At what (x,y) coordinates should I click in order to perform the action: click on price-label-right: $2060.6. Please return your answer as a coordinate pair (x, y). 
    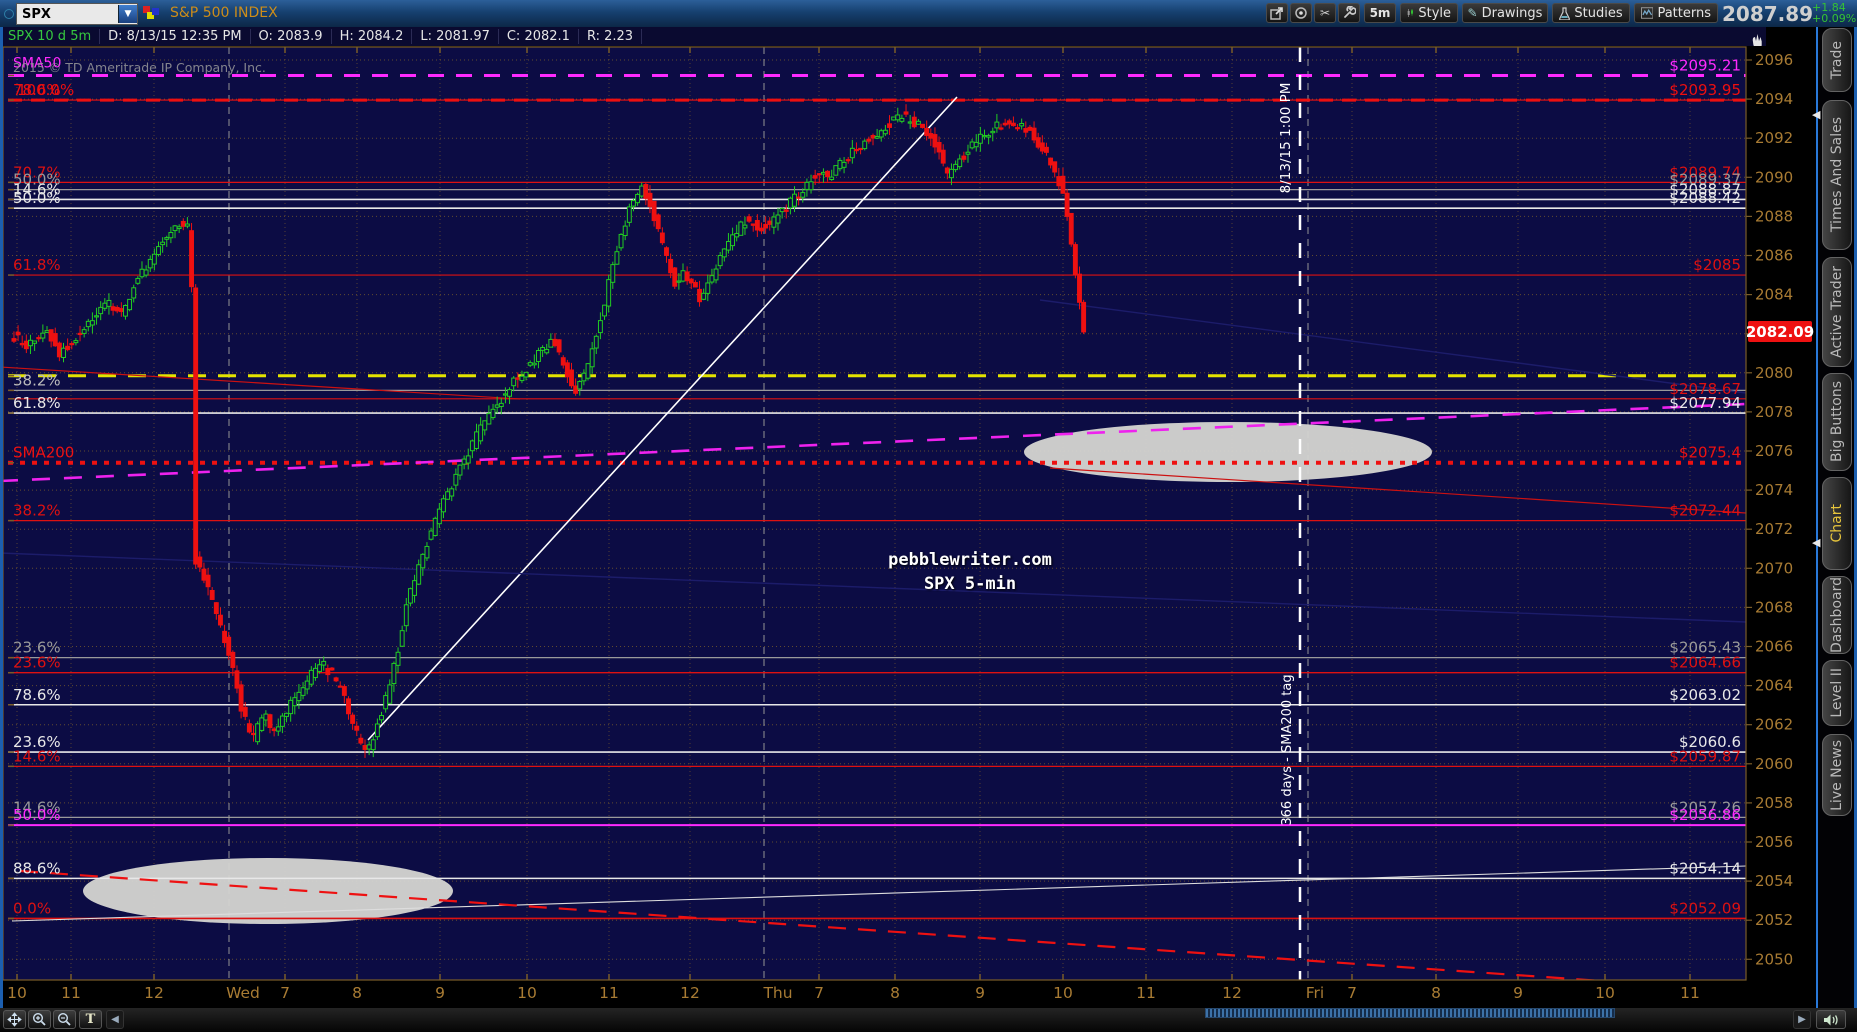
    Looking at the image, I should click on (1710, 742).